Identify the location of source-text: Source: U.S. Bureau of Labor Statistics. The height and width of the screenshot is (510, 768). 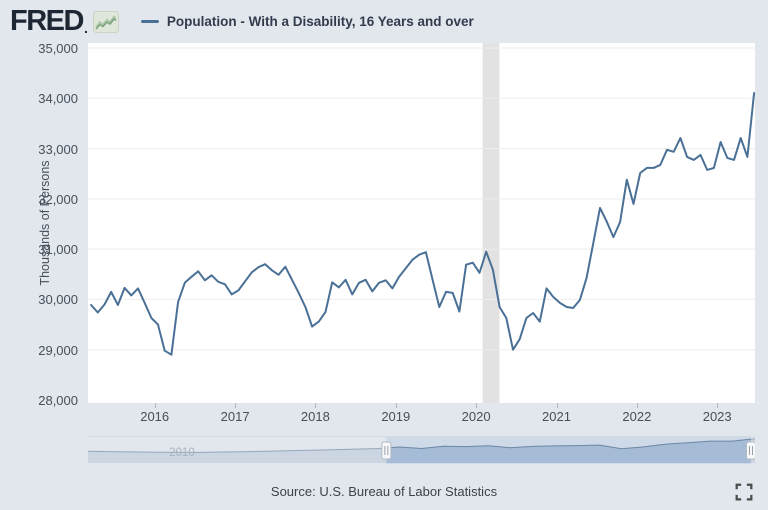
(384, 491).